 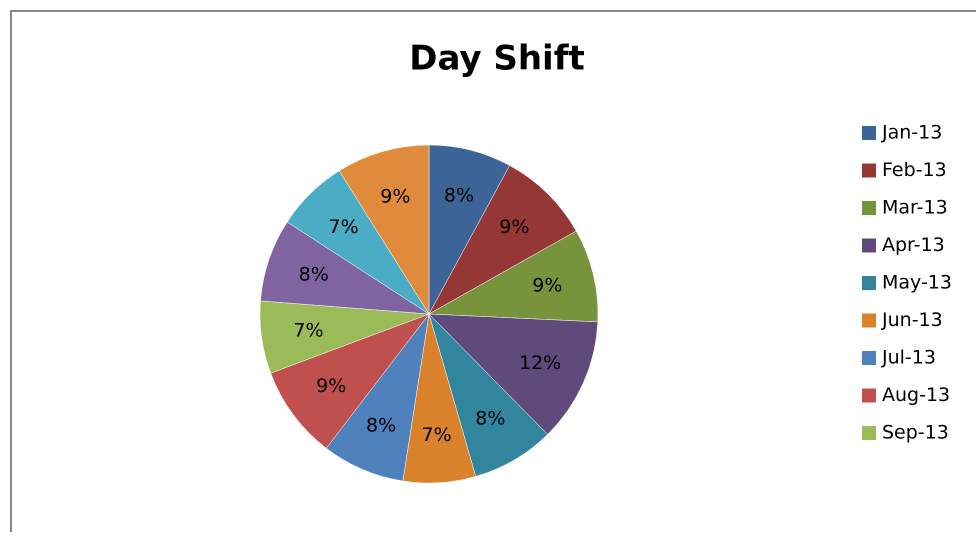 What do you see at coordinates (911, 133) in the screenshot?
I see `legend-label: Jan-13` at bounding box center [911, 133].